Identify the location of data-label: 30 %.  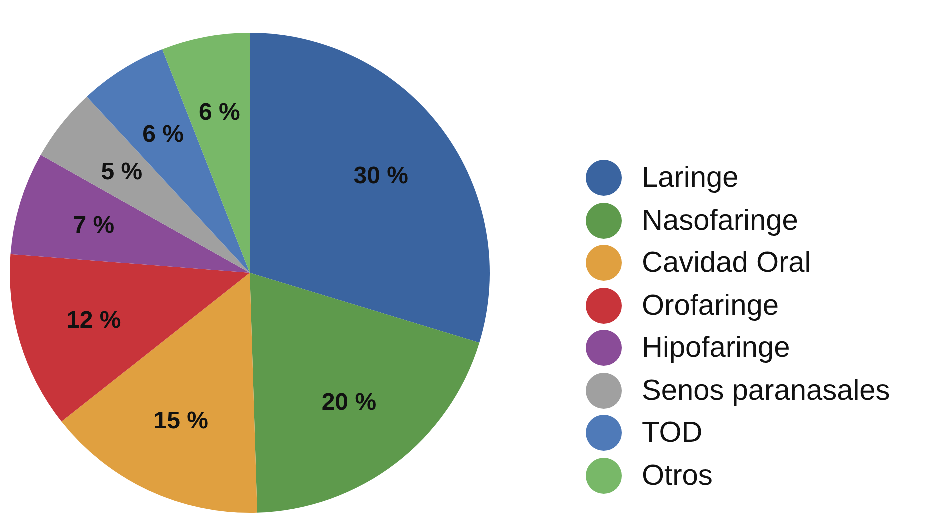
(381, 176).